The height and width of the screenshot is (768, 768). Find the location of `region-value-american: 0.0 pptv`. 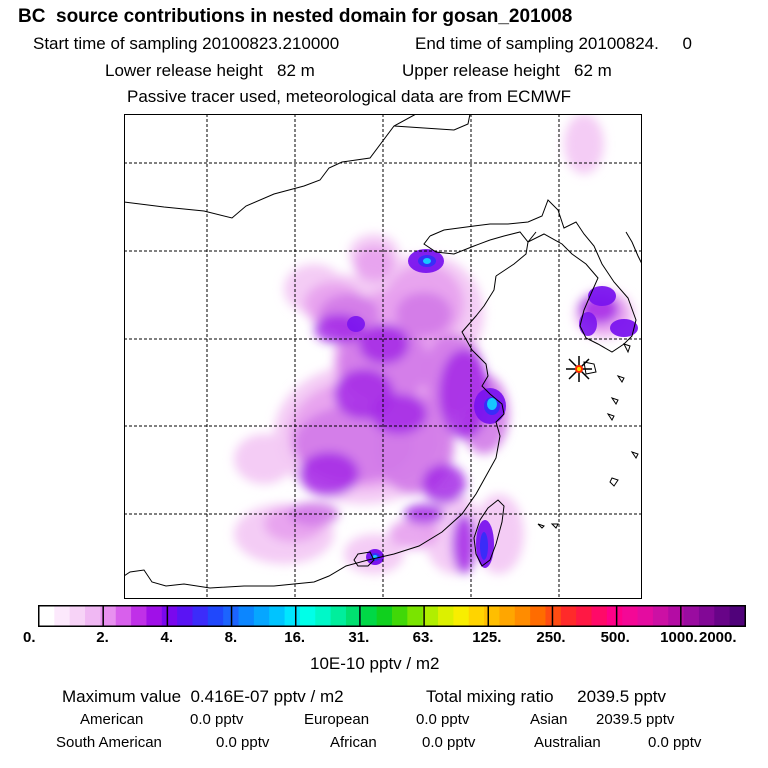

region-value-american: 0.0 pptv is located at coordinates (217, 719).